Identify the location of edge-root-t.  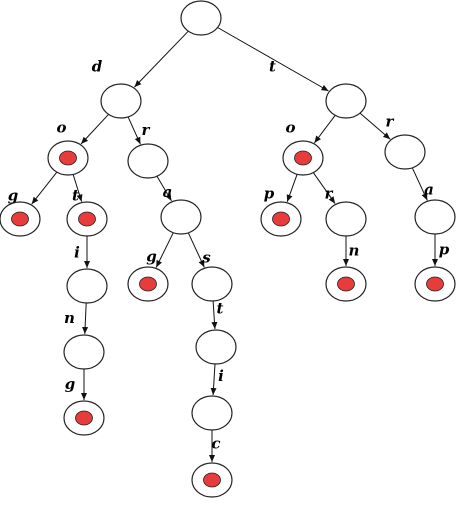
(273, 59).